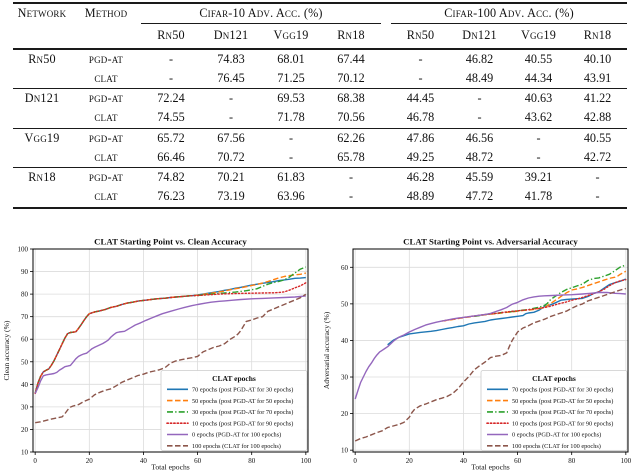 The image size is (640, 471). What do you see at coordinates (490, 467) in the screenshot?
I see `x-axis-label: Total epochs` at bounding box center [490, 467].